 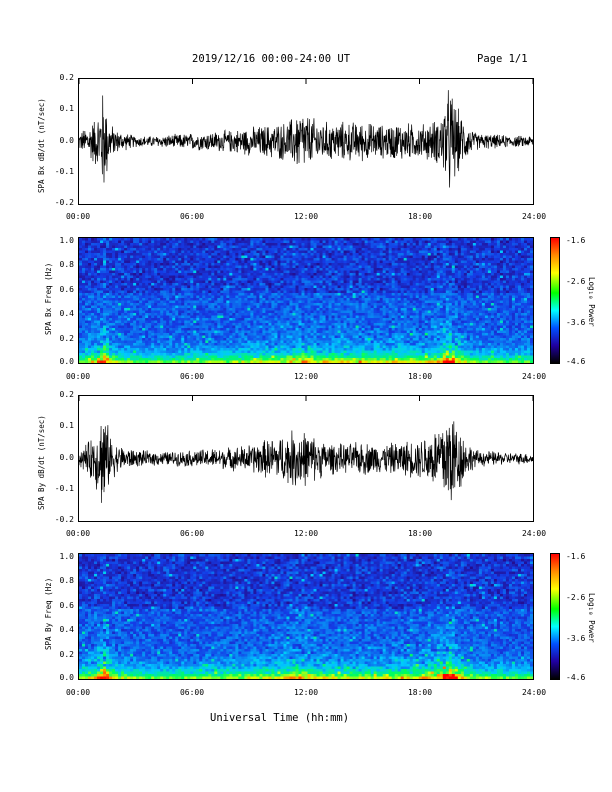 What do you see at coordinates (306, 300) in the screenshot?
I see `bx-spectrogram-cells` at bounding box center [306, 300].